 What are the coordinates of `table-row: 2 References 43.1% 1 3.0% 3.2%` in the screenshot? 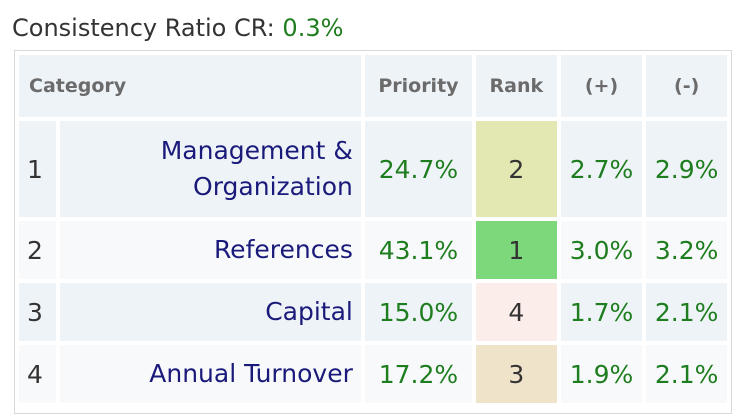 It's located at (373, 250).